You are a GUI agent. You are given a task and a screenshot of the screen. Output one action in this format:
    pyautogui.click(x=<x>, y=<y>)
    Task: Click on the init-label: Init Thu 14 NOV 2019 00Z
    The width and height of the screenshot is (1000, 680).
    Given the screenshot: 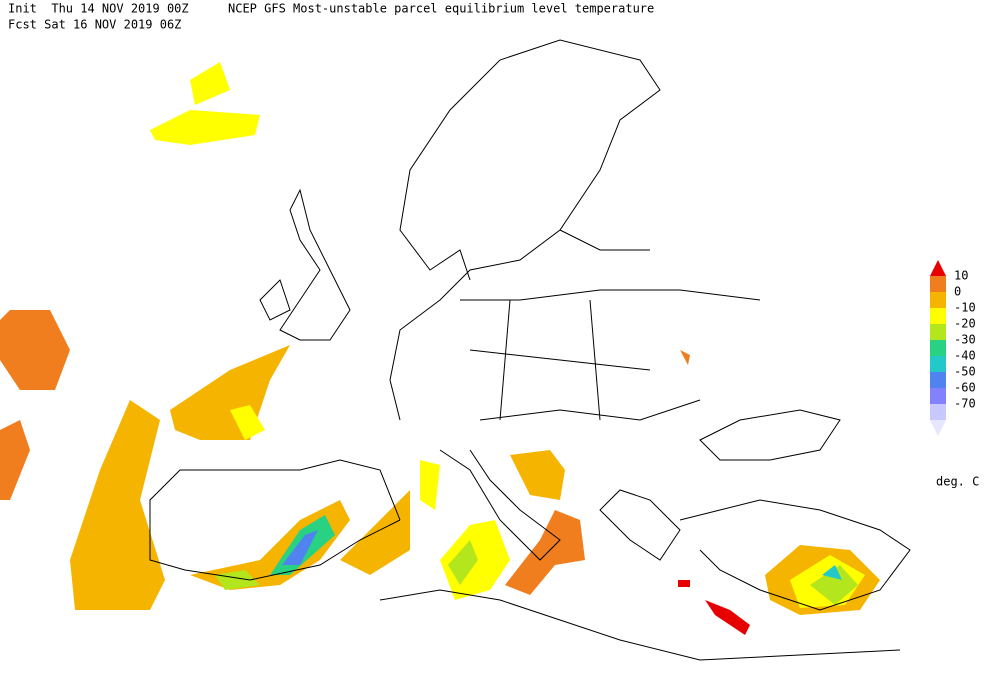 What is the action you would take?
    pyautogui.click(x=98, y=9)
    